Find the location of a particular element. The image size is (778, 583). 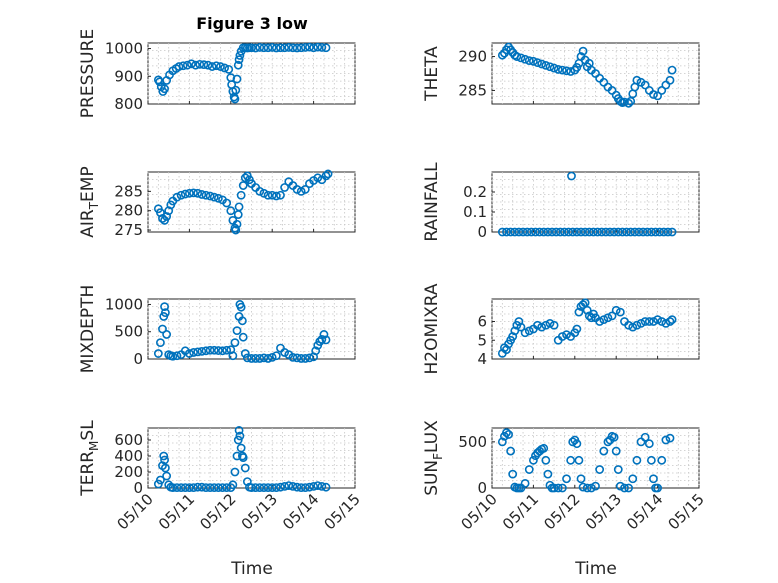

subplot-theta: 285 290 THETA is located at coordinates (561, 75).